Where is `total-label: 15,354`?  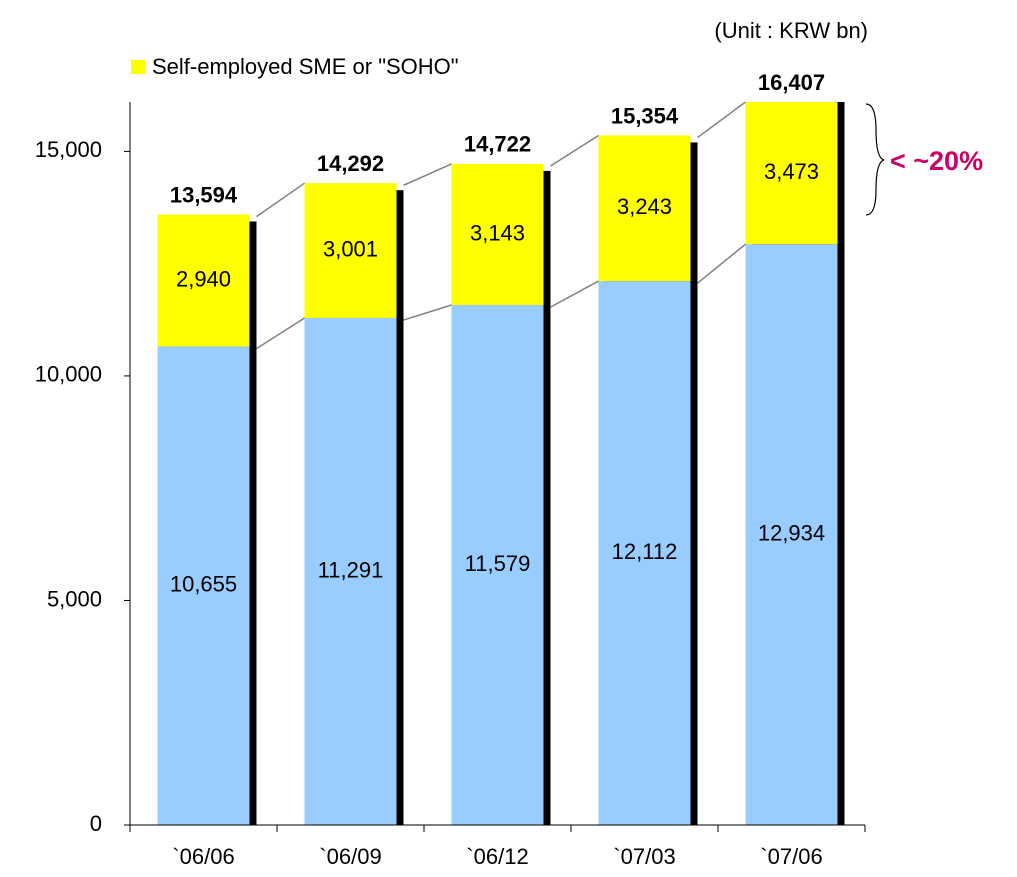
total-label: 15,354 is located at coordinates (645, 115).